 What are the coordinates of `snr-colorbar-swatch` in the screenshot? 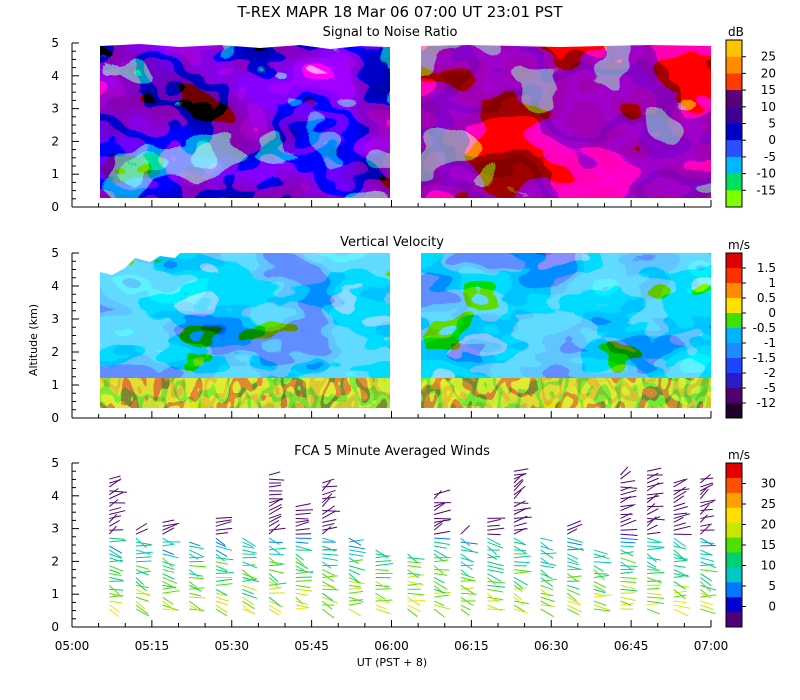 It's located at (734, 182).